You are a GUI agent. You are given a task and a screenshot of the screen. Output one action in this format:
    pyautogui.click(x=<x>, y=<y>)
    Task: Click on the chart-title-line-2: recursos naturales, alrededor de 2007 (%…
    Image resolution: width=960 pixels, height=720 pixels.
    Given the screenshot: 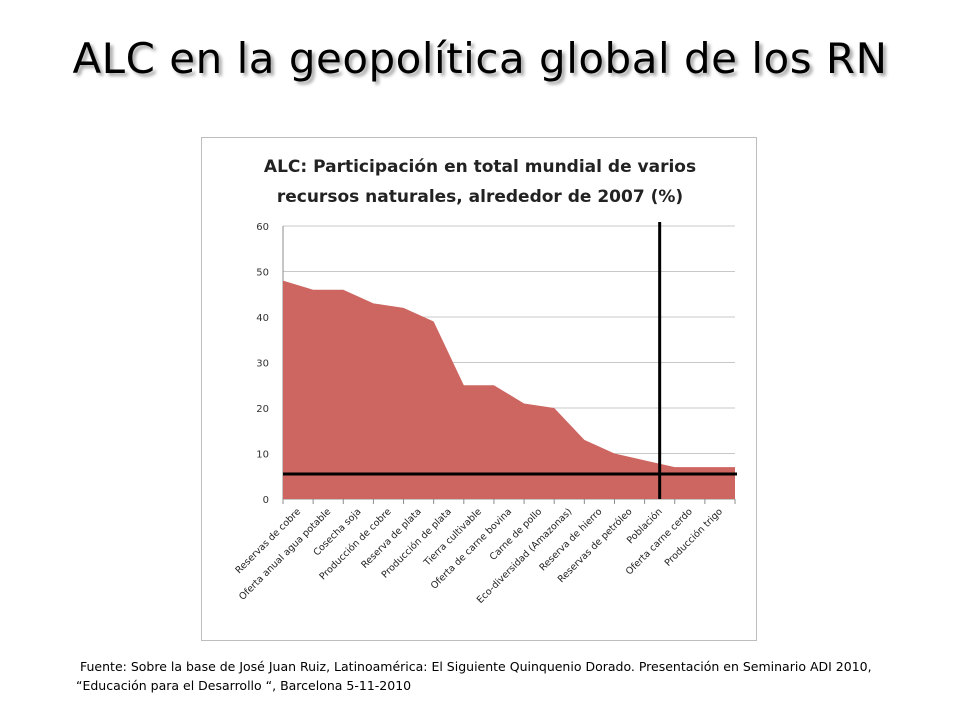 What is the action you would take?
    pyautogui.click(x=480, y=197)
    